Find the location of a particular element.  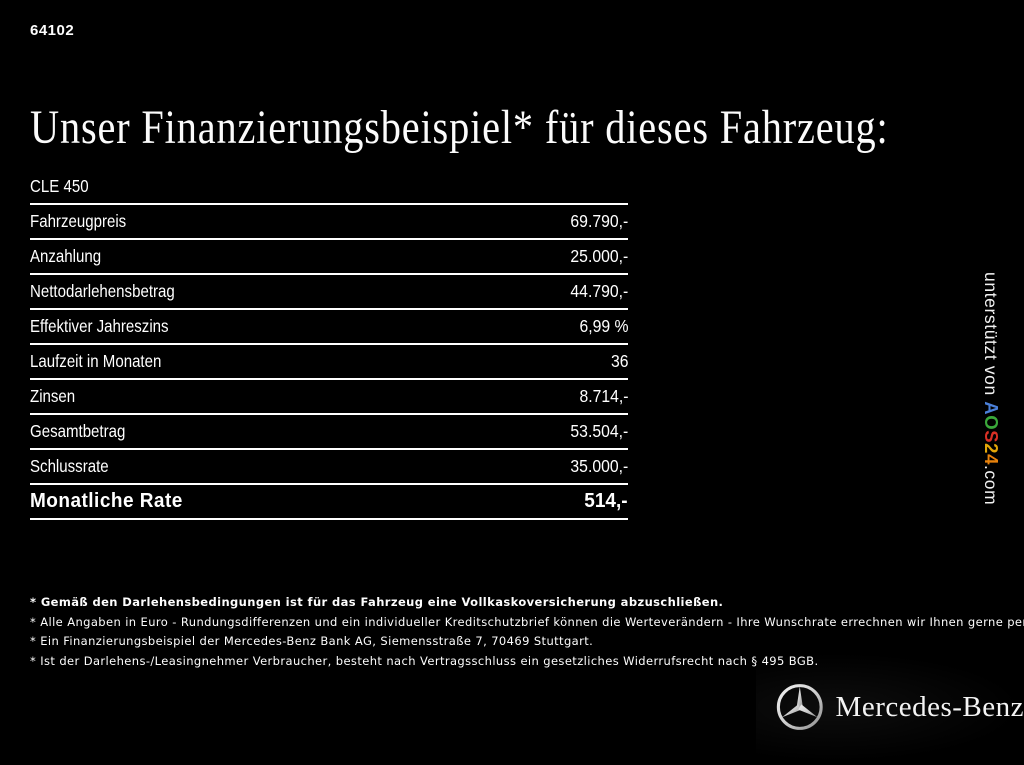

brand-letter: S is located at coordinates (991, 437).